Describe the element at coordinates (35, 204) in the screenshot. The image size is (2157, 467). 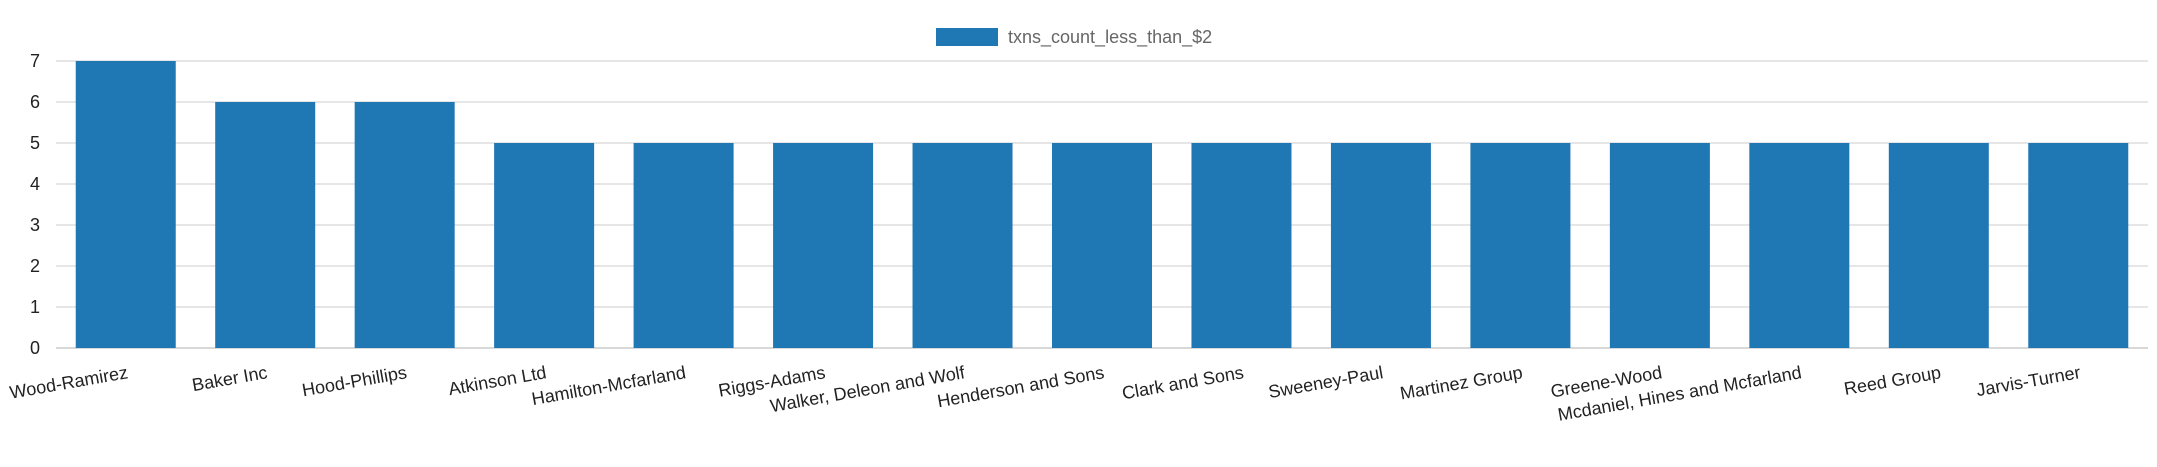
I see `y-axis-ticks: 0 1 2 3 4 5 6 7` at that location.